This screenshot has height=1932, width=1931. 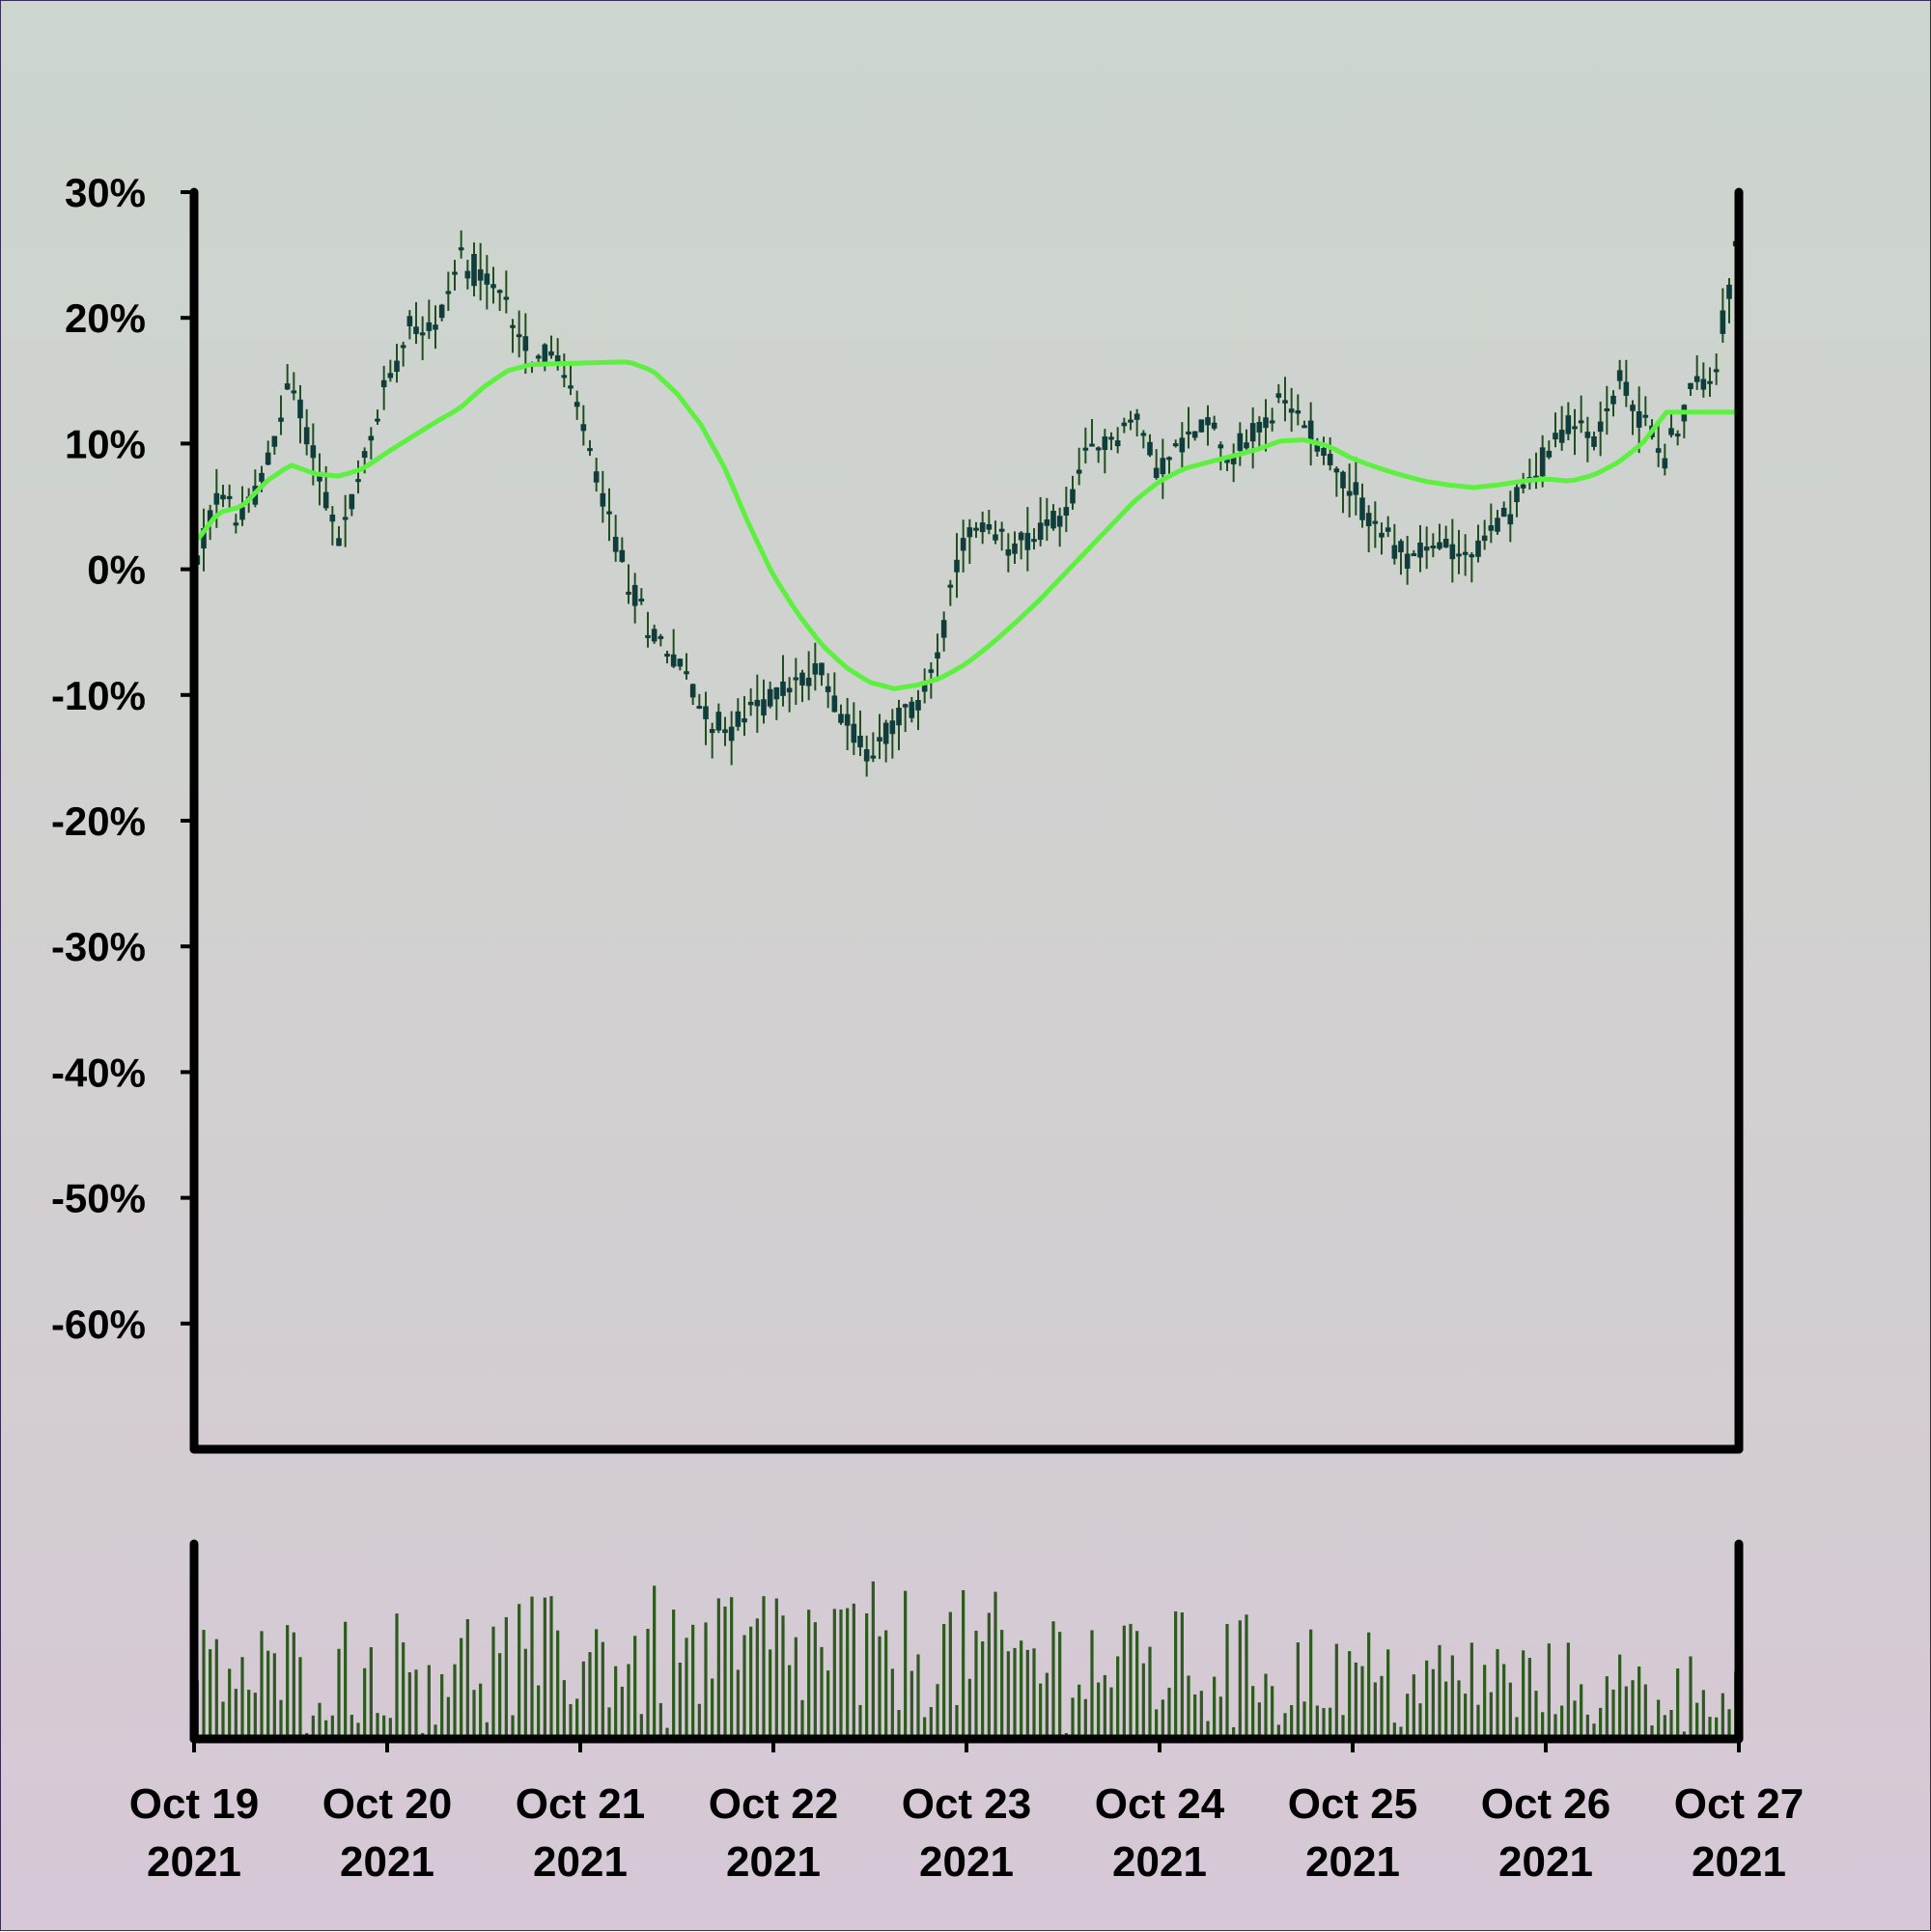 I want to click on y-axis-ticks: 30% 20% 10% 0% -10% -20% -30% -40% -50% -60%, so click(x=122, y=759).